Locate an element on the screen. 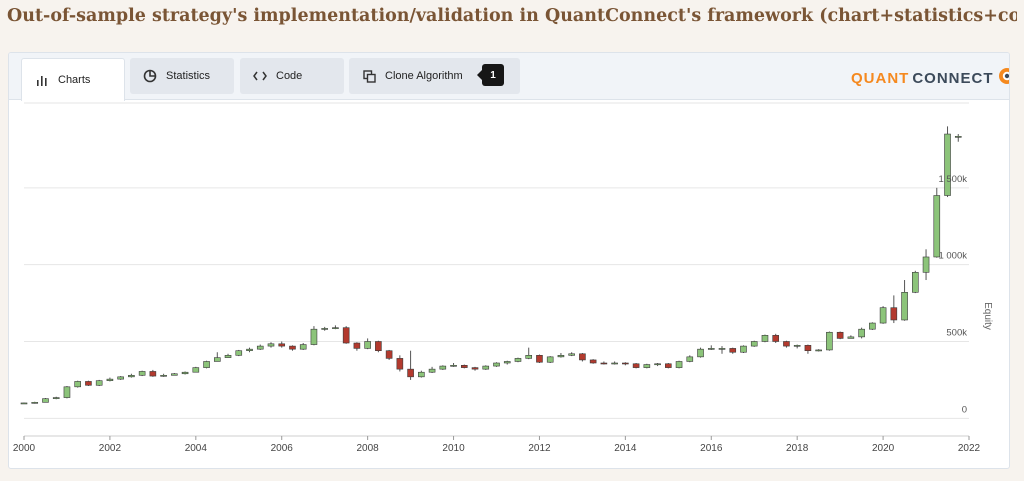  tab-code-label: Code is located at coordinates (289, 76).